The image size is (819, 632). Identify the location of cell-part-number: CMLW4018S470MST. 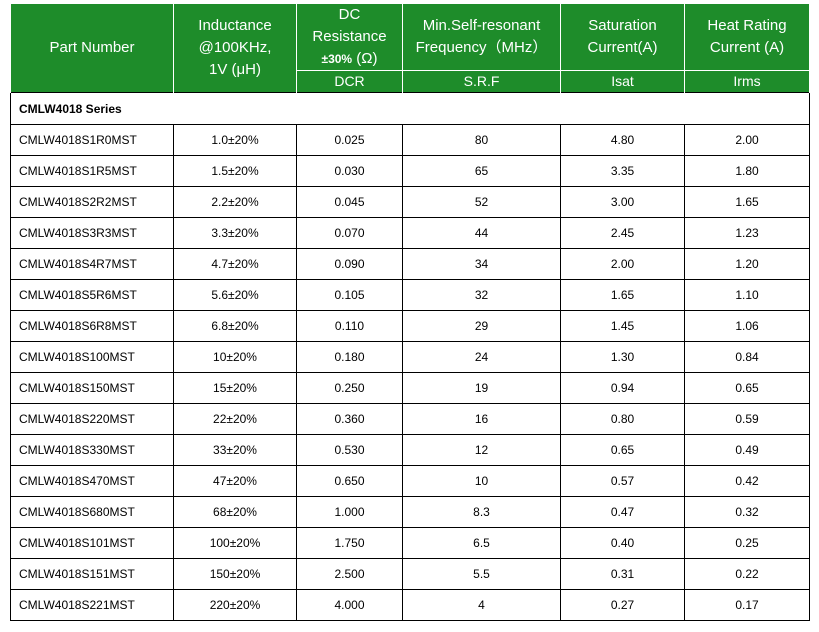
(92, 481).